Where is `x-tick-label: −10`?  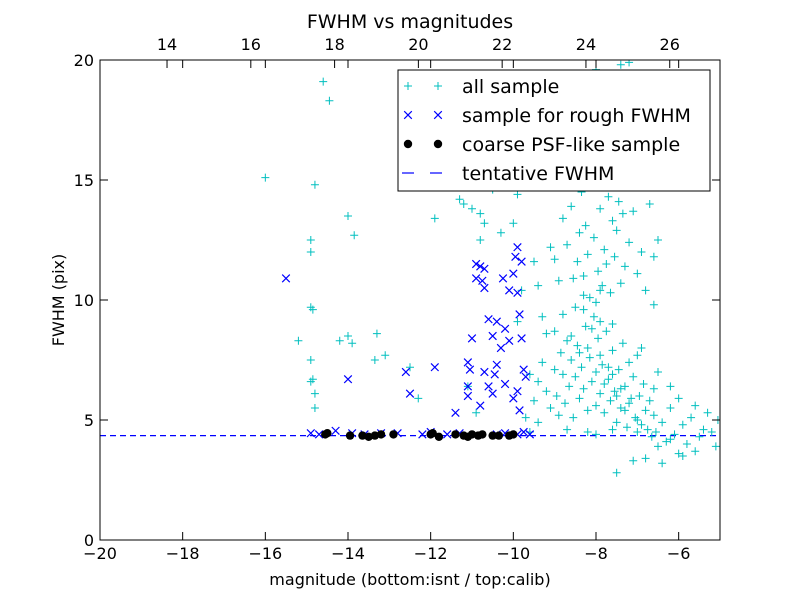 x-tick-label: −10 is located at coordinates (513, 553).